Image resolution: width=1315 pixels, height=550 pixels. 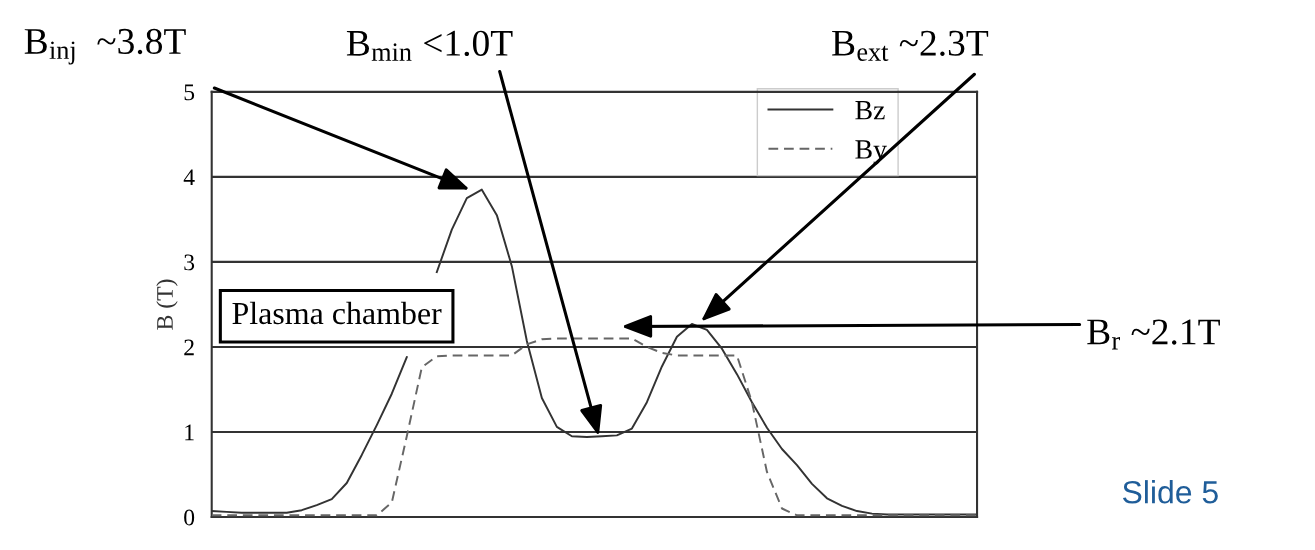 What do you see at coordinates (189, 347) in the screenshot?
I see `y-tick-label: 2` at bounding box center [189, 347].